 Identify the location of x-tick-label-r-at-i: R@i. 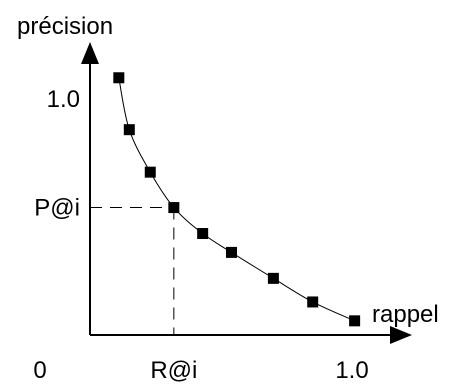
(173, 370).